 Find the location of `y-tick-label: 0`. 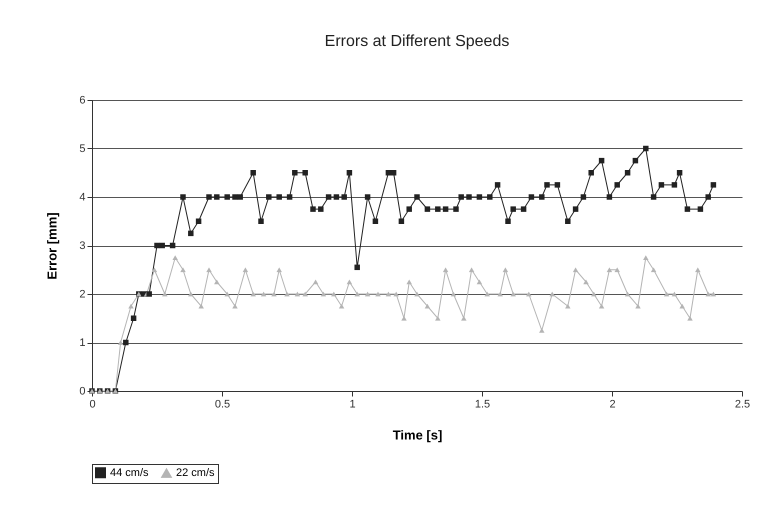

y-tick-label: 0 is located at coordinates (82, 392).